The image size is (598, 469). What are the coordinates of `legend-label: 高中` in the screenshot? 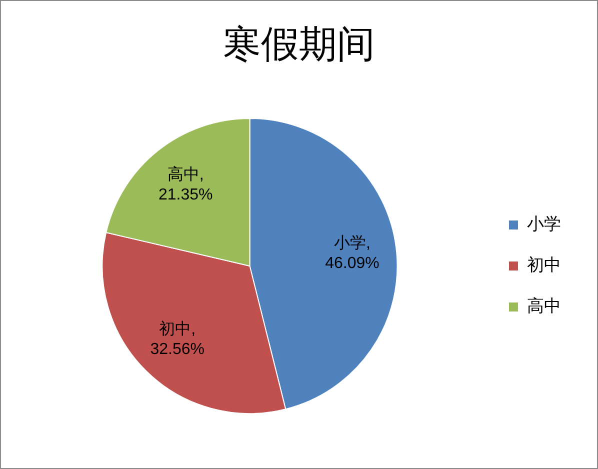 It's located at (544, 306).